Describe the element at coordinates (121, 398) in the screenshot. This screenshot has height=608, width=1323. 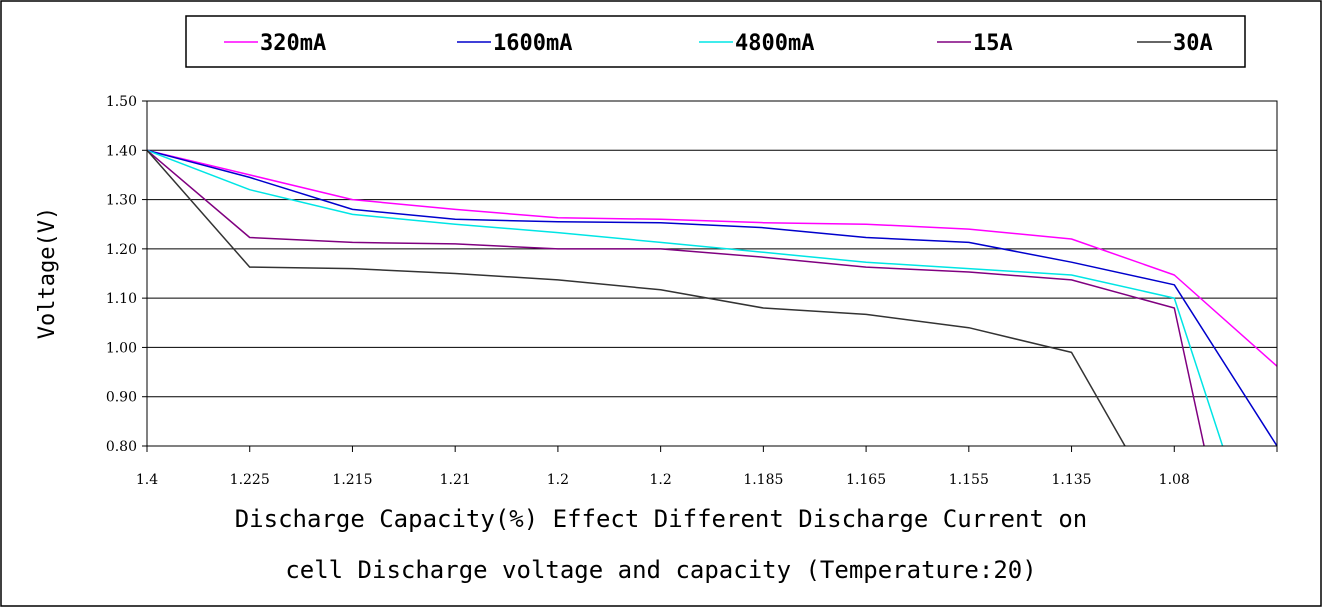
I see `y-tick-label-1: 0.90` at that location.